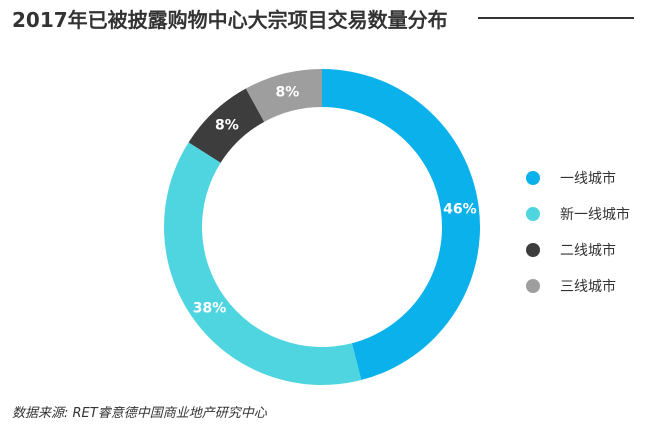 The image size is (650, 432). Describe the element at coordinates (210, 309) in the screenshot. I see `slice-label-1: 38%` at that location.